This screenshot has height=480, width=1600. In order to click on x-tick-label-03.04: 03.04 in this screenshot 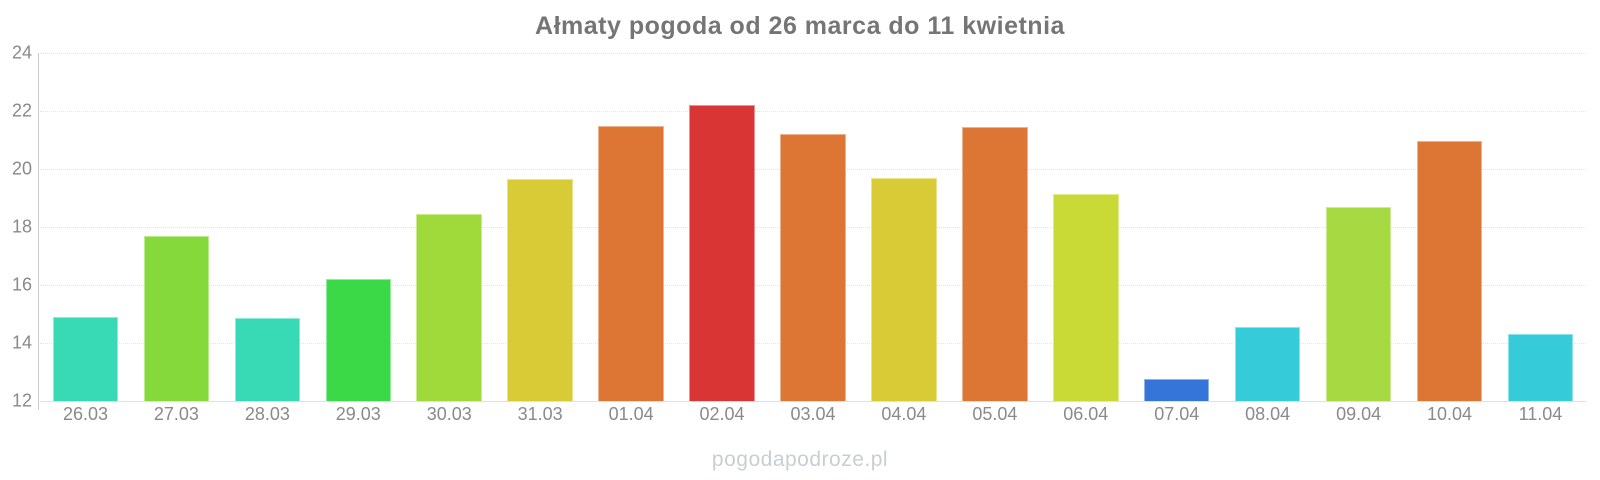, I will do `click(813, 414)`.